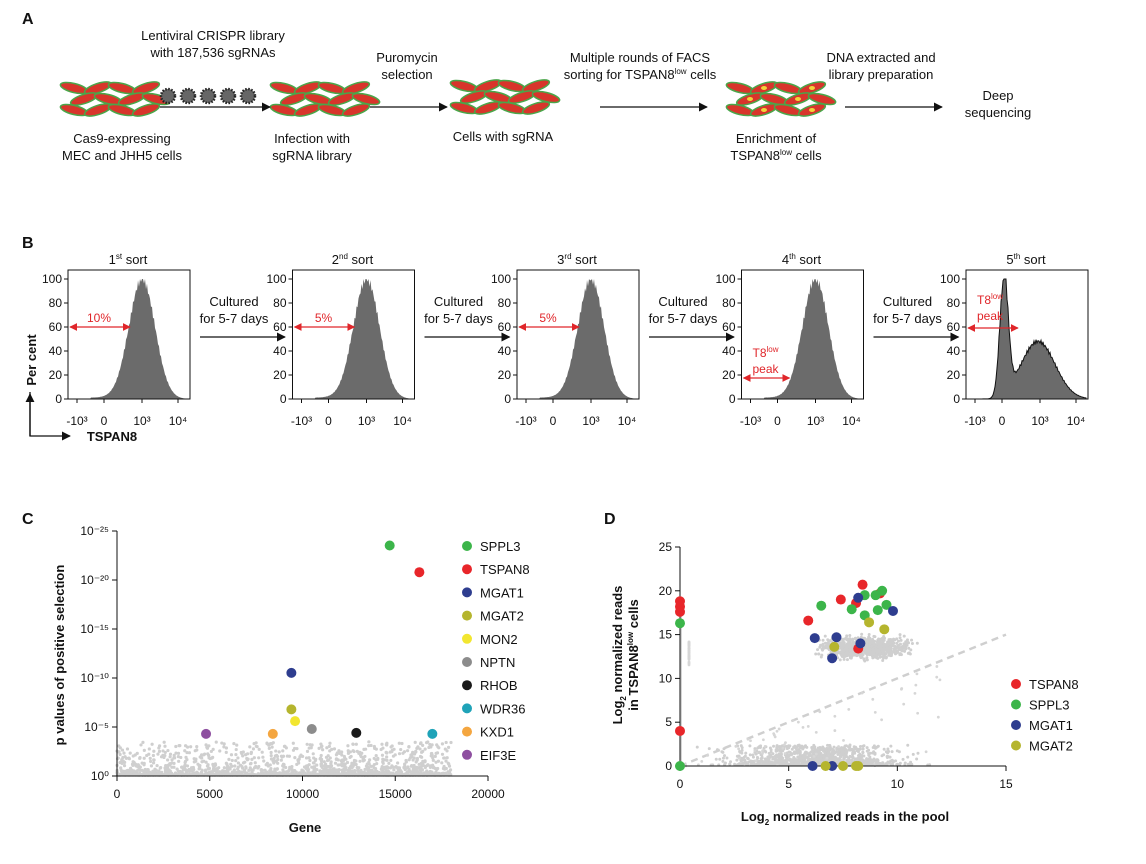  I want to click on label: in TSPAN8low cells, so click(633, 654).